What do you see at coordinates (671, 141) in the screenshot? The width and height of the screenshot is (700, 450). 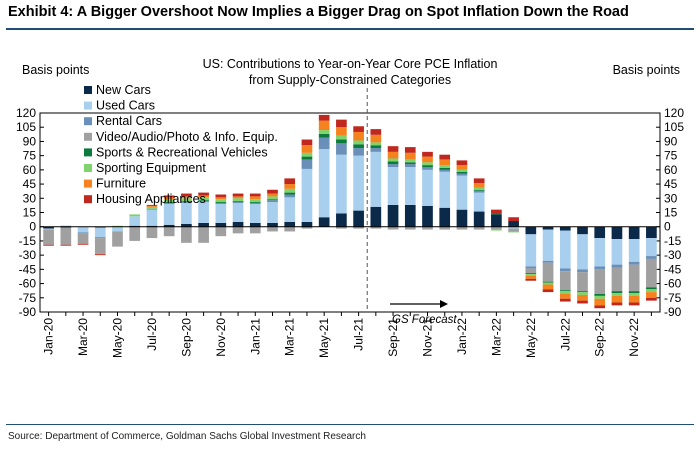 I see `y-tick-label-right: 90` at bounding box center [671, 141].